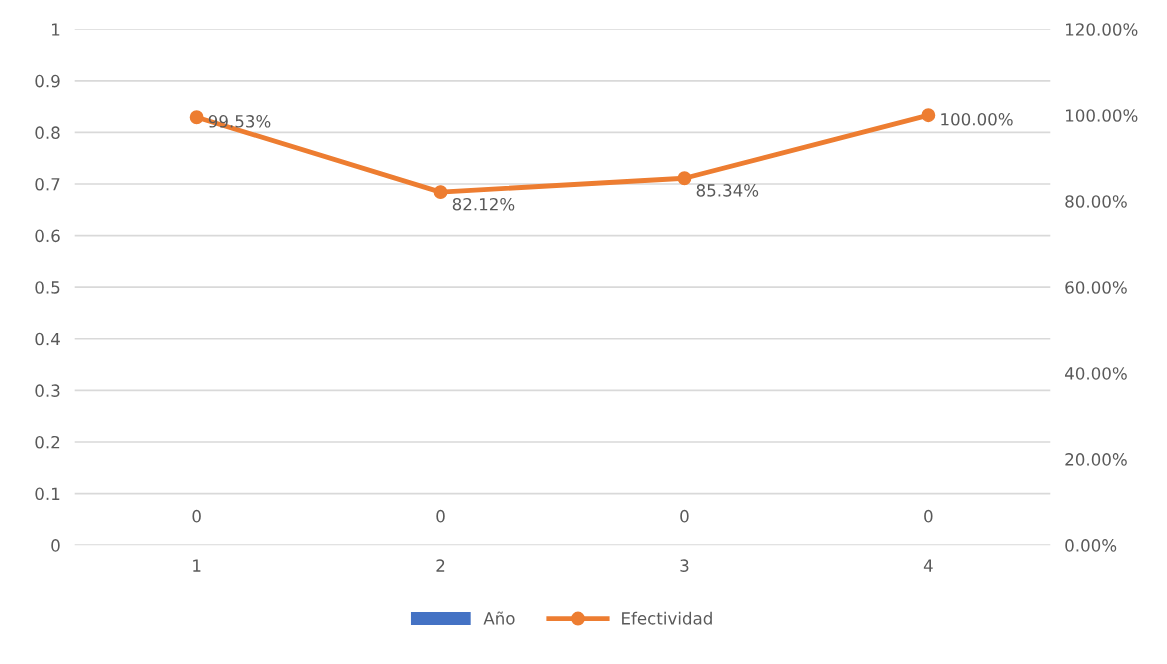 The image size is (1167, 664). I want to click on y2-tick-label: 100.00%, so click(1102, 115).